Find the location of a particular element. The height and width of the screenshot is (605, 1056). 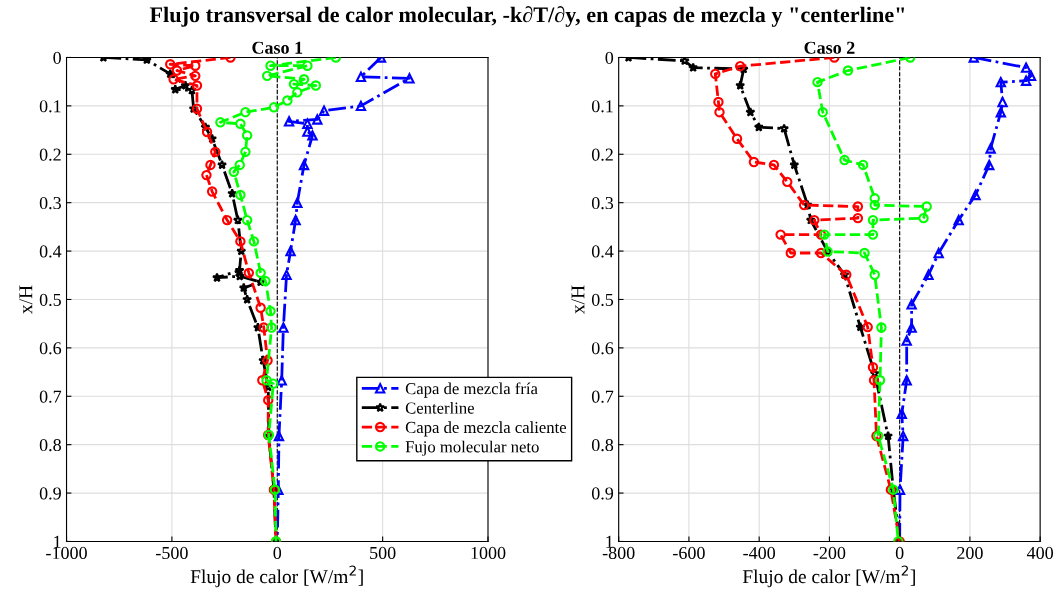

chart-subtitle: Caso 2 is located at coordinates (829, 47).